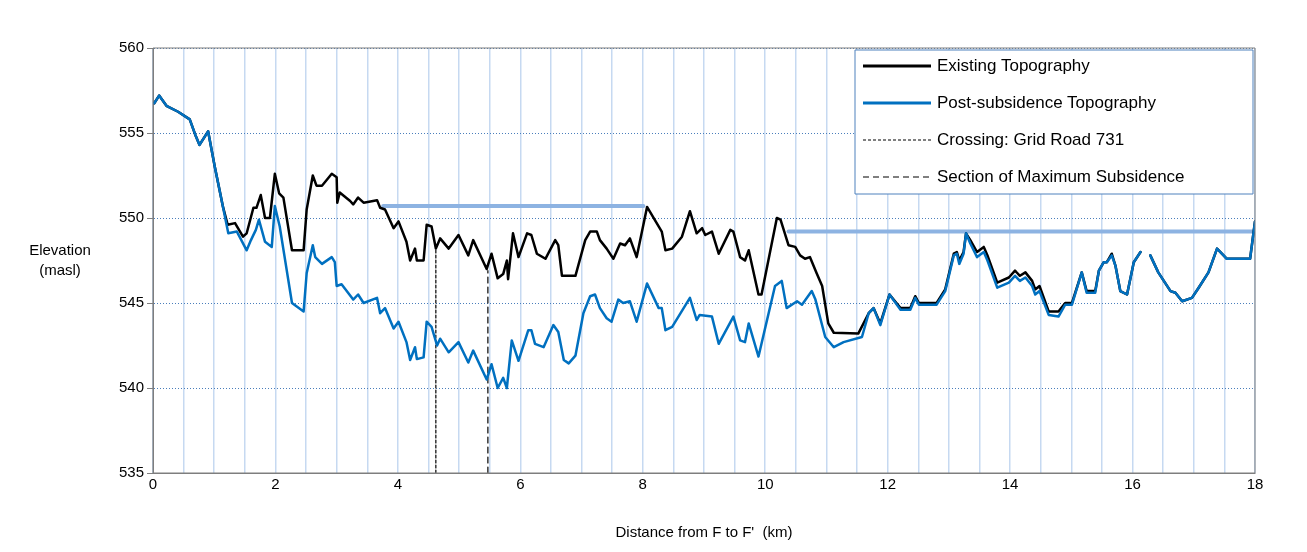 The width and height of the screenshot is (1307, 552). Describe the element at coordinates (1047, 102) in the screenshot. I see `legend-label: Post-subsidence Topography` at that location.